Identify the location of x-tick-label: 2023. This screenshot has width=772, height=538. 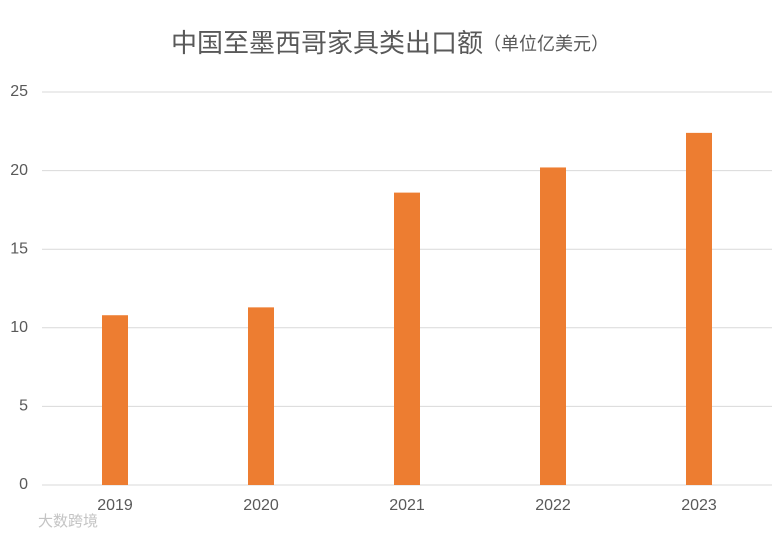
(699, 505).